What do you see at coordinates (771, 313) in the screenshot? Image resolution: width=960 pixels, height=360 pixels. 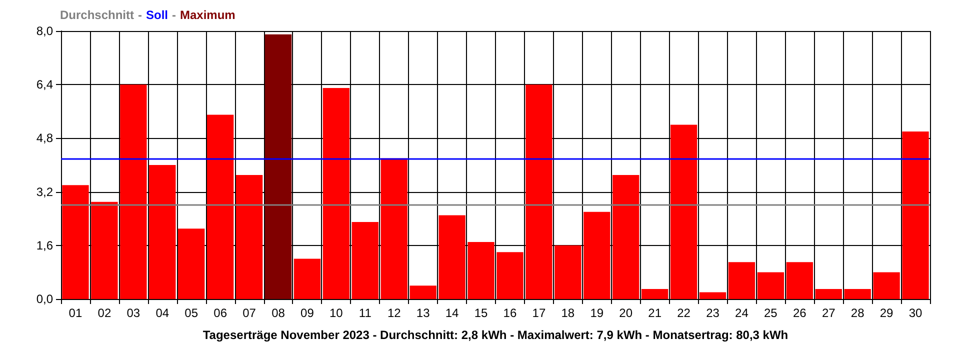 I see `x-tick-label: 25` at bounding box center [771, 313].